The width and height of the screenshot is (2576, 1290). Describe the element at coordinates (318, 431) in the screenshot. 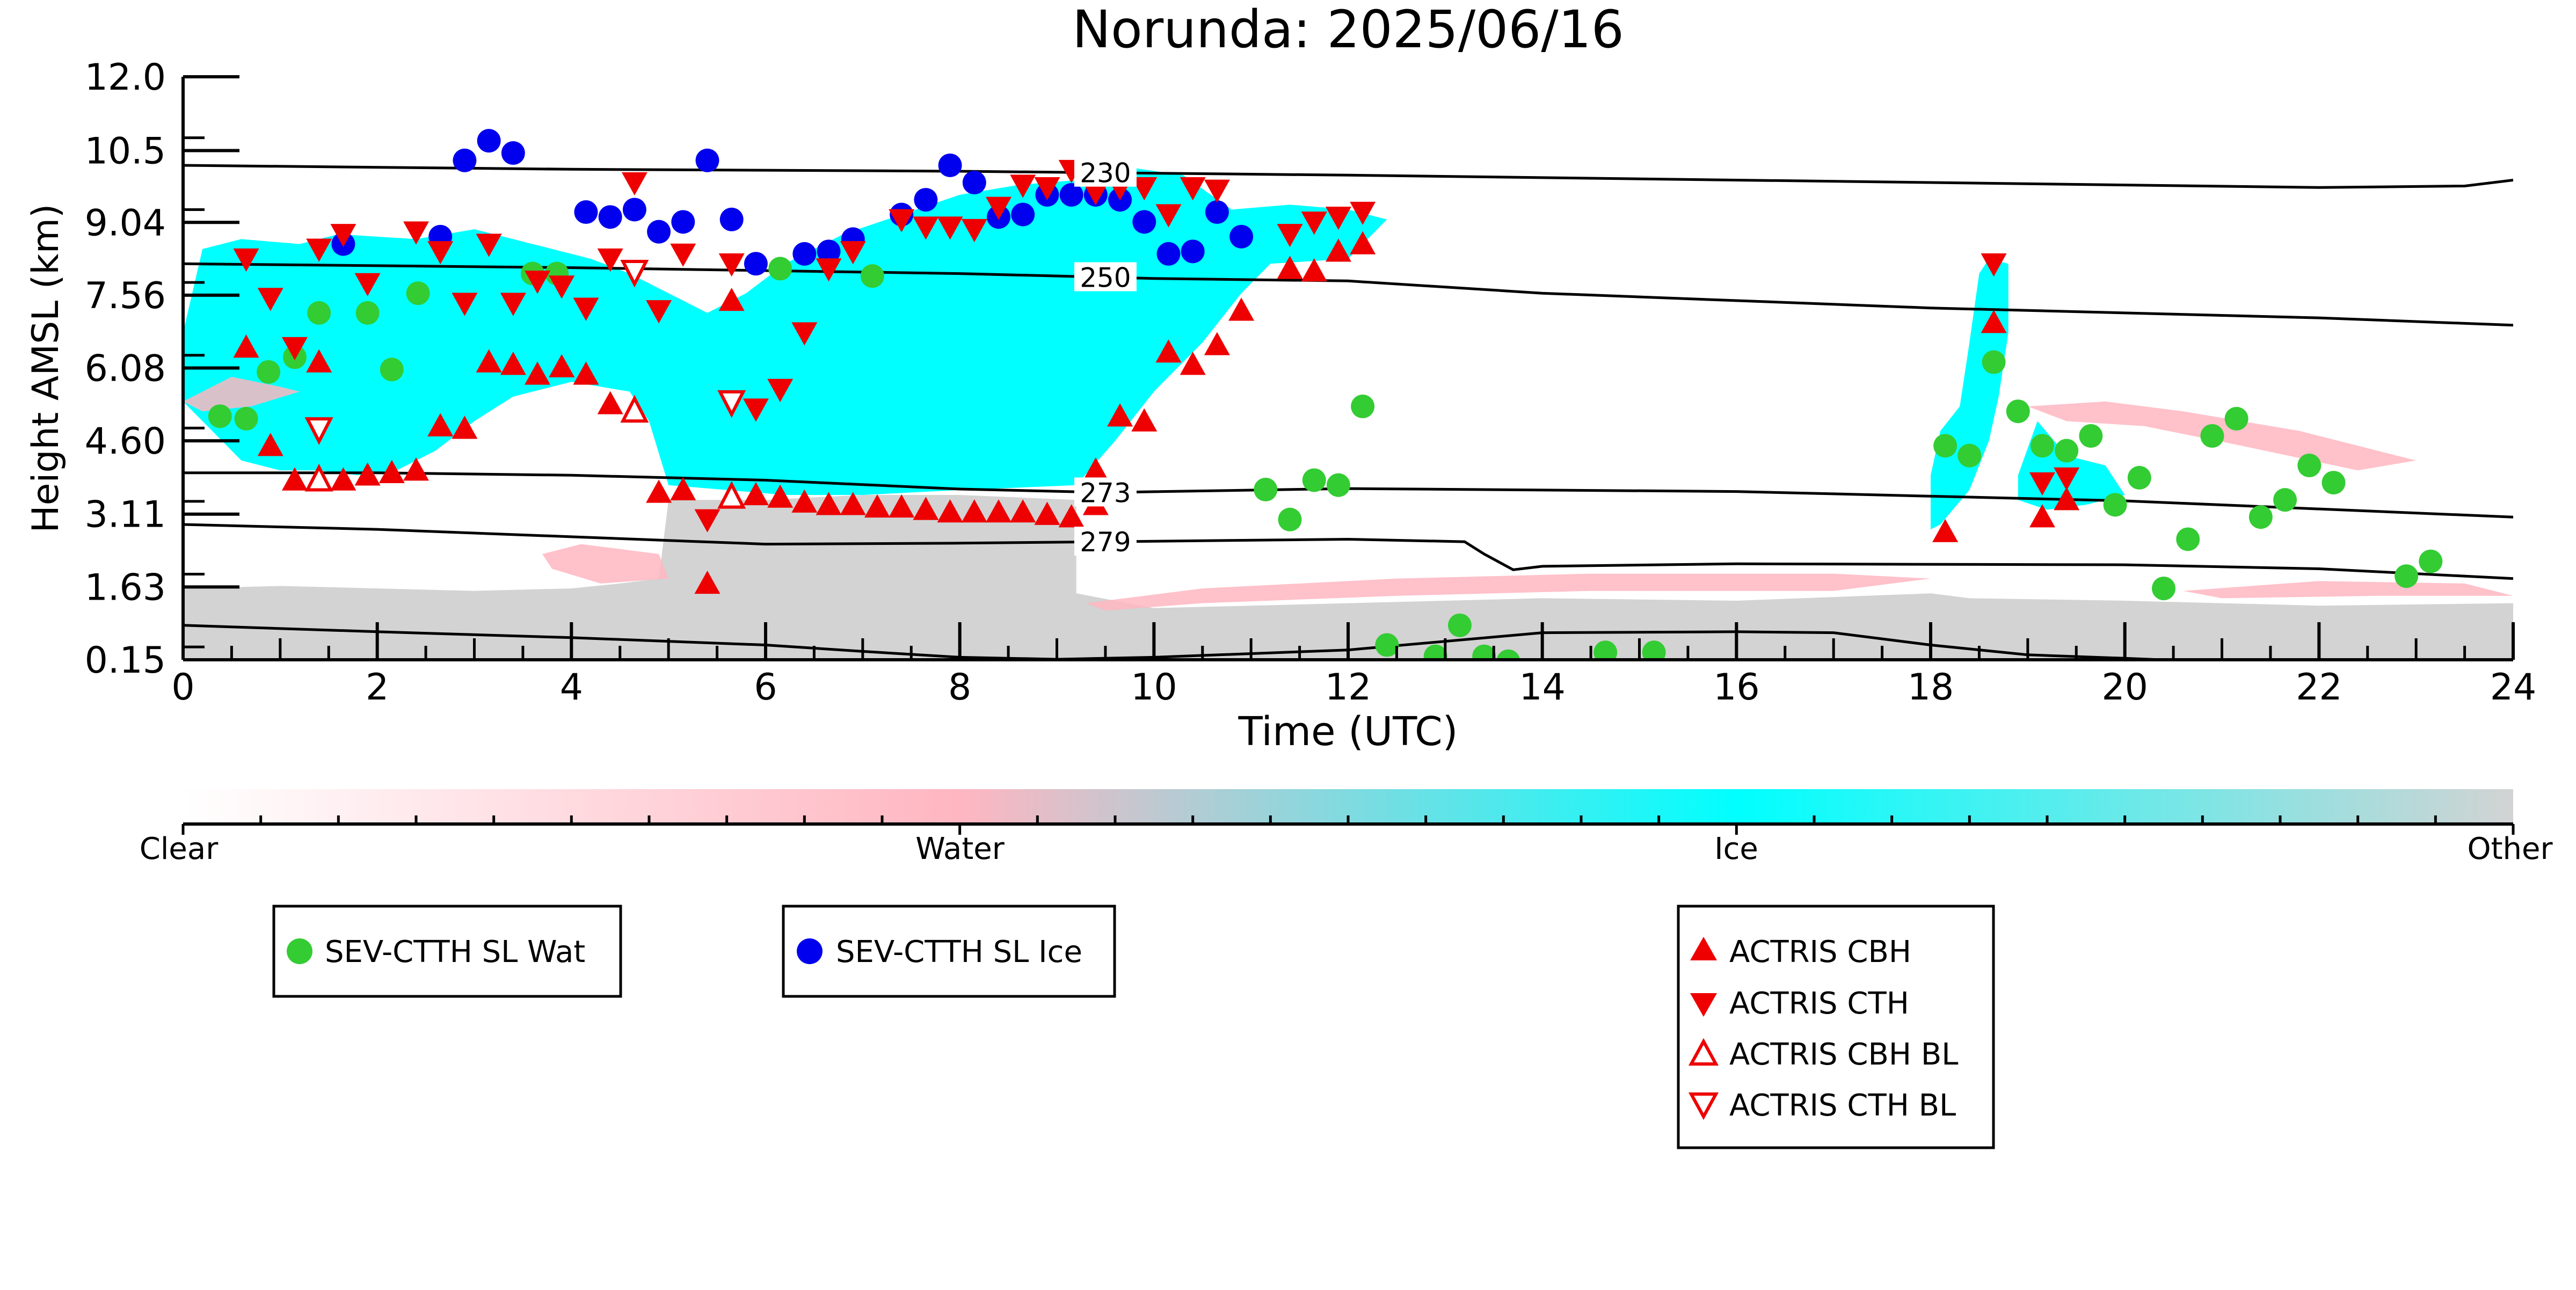

I see `actris-cth-bl-point` at that location.